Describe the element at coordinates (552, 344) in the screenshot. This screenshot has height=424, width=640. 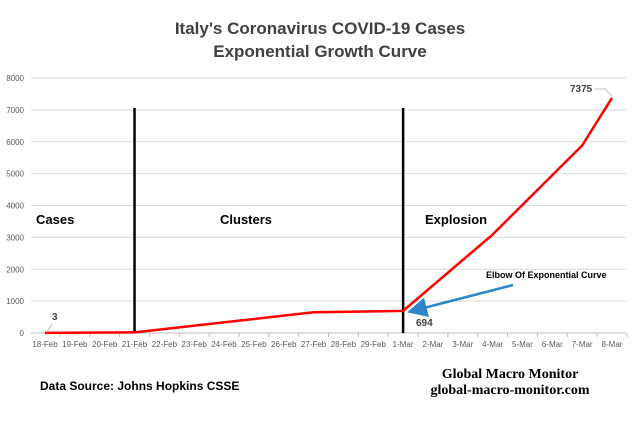
I see `x-tick-label: 6-Mar` at that location.